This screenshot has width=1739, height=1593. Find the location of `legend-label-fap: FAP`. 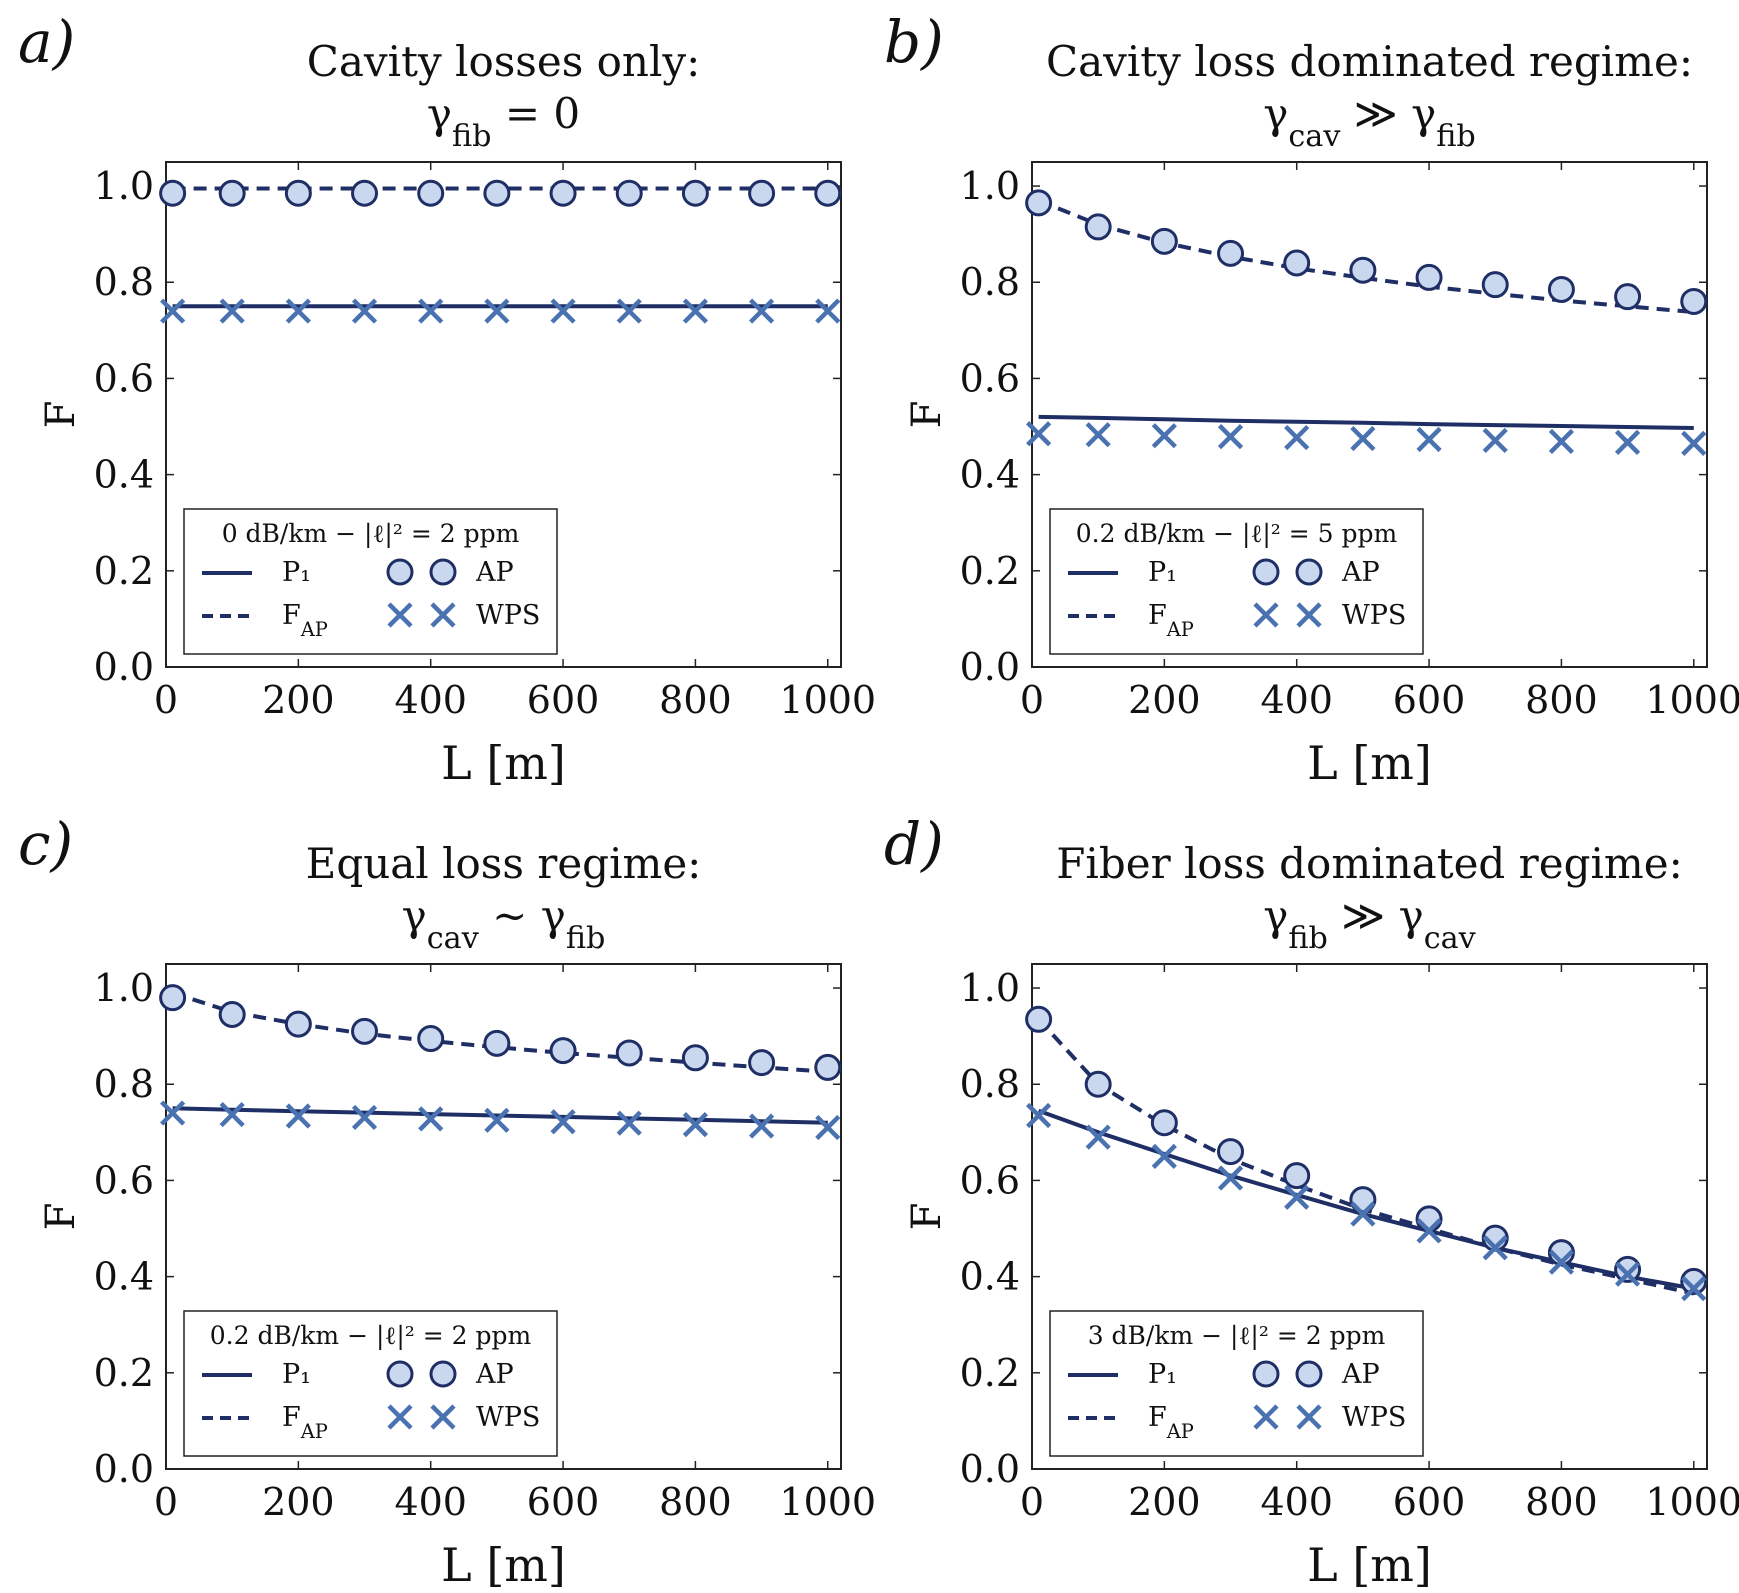

legend-label-fap: FAP is located at coordinates (305, 1422).